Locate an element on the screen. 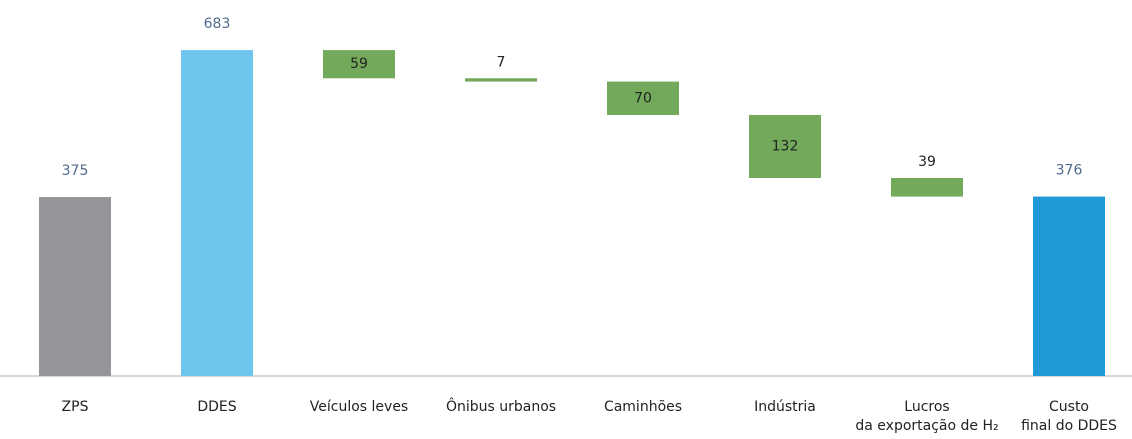 The image size is (1132, 439). x-tick-label: DDES is located at coordinates (216, 407).